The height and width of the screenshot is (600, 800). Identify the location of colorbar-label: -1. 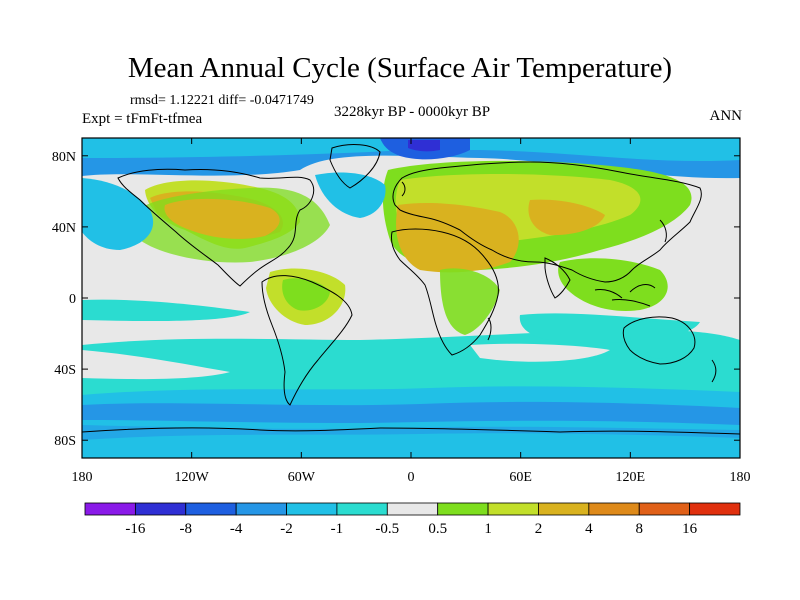
(337, 529).